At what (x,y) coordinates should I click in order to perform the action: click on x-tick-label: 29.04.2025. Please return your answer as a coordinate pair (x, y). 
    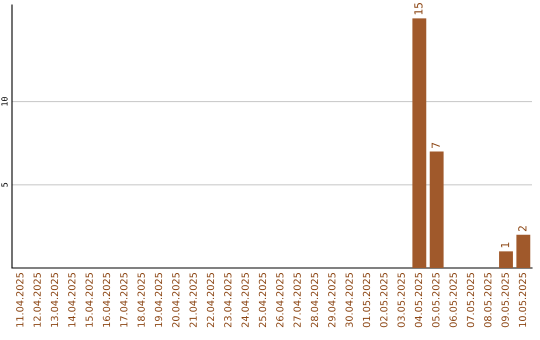
    Looking at the image, I should click on (332, 300).